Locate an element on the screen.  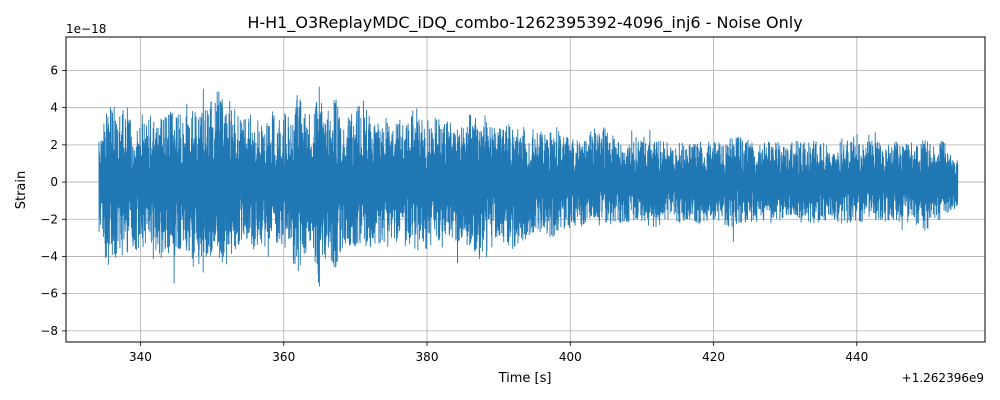
x-axis-label: Time [s] is located at coordinates (525, 378).